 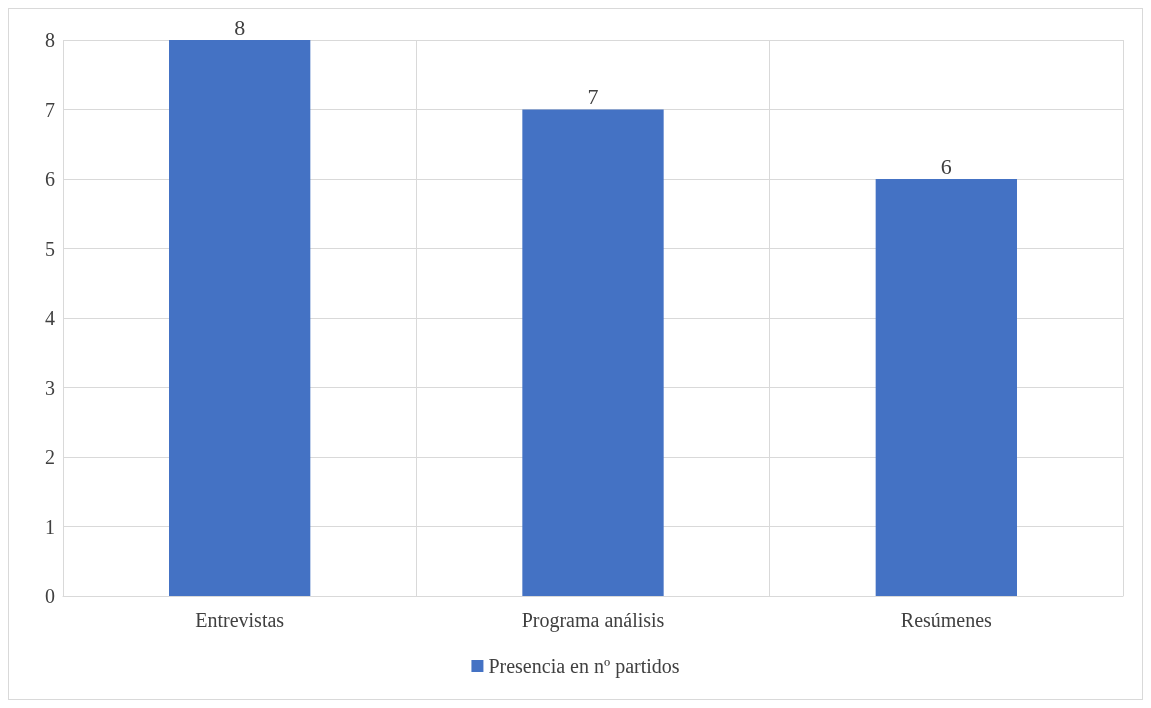 I want to click on x-tick-label: Entrevistas, so click(x=240, y=620).